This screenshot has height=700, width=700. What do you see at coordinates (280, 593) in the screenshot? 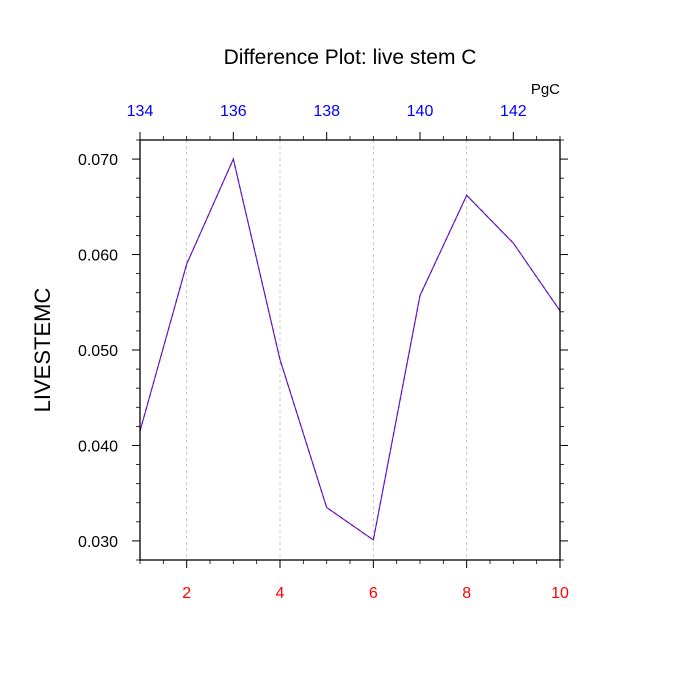
I see `x-tick-label-4: 4` at bounding box center [280, 593].